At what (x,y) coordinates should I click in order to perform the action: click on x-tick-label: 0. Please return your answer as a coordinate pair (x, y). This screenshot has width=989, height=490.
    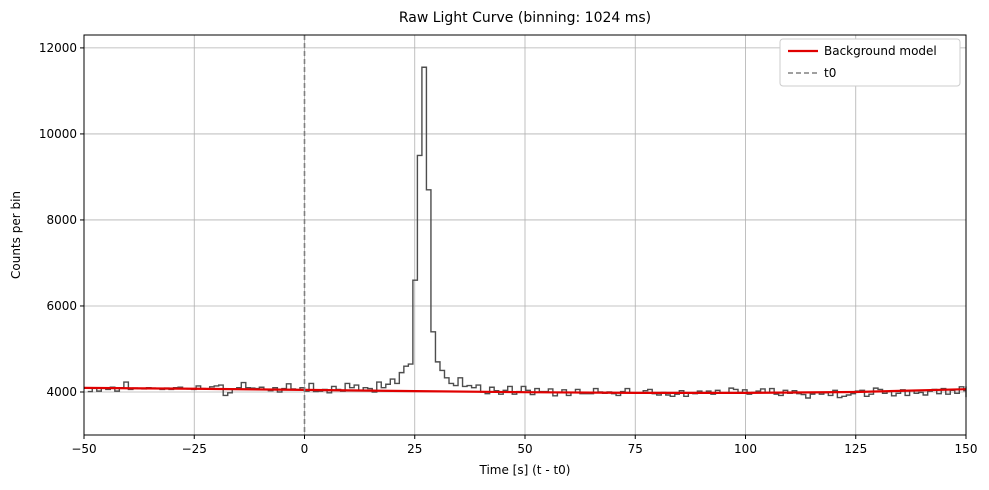
    Looking at the image, I should click on (305, 449).